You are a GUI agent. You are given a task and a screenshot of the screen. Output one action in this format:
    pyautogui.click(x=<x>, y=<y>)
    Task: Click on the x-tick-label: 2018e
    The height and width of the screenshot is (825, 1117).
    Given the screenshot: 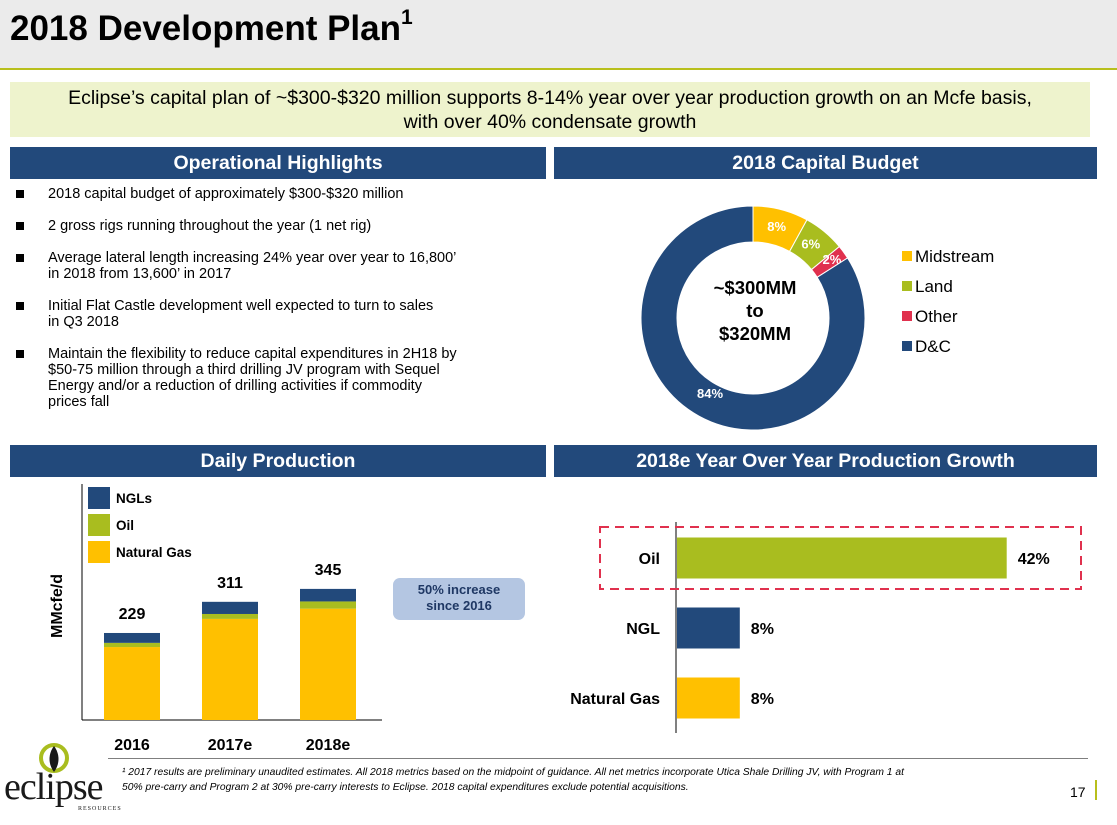 What is the action you would take?
    pyautogui.click(x=328, y=745)
    